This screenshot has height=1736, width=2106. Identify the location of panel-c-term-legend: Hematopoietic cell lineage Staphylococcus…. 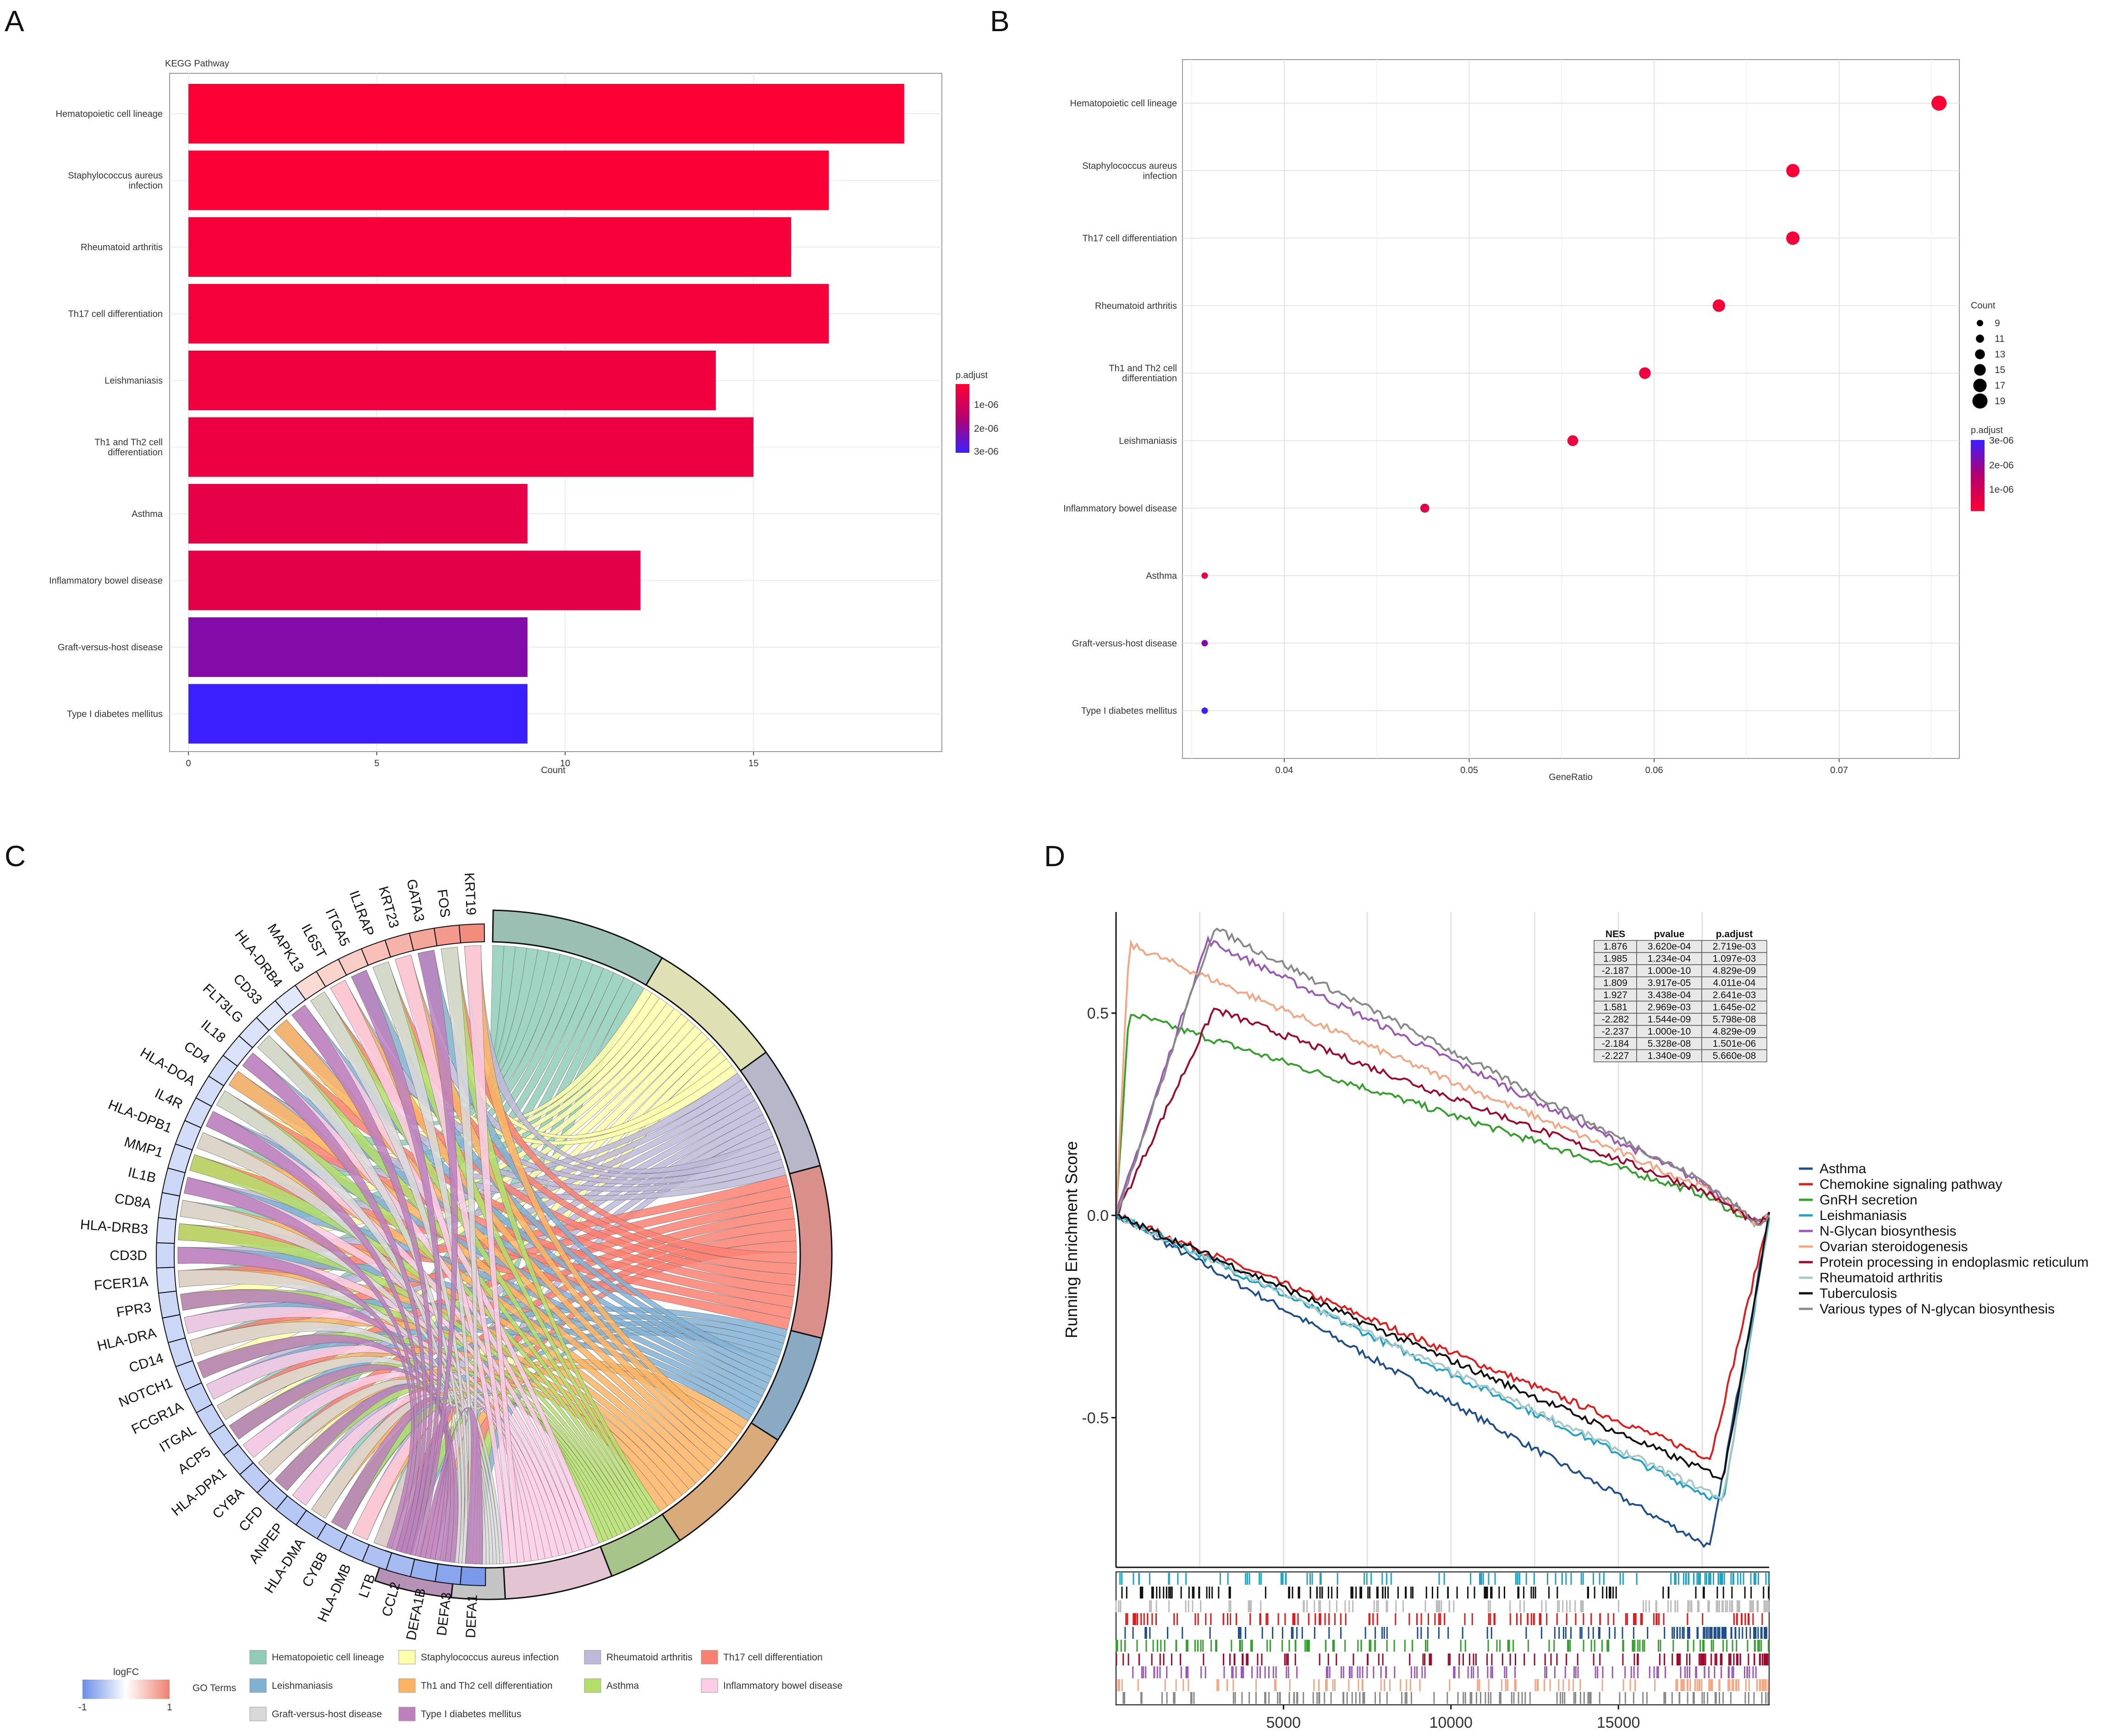
(545, 1686).